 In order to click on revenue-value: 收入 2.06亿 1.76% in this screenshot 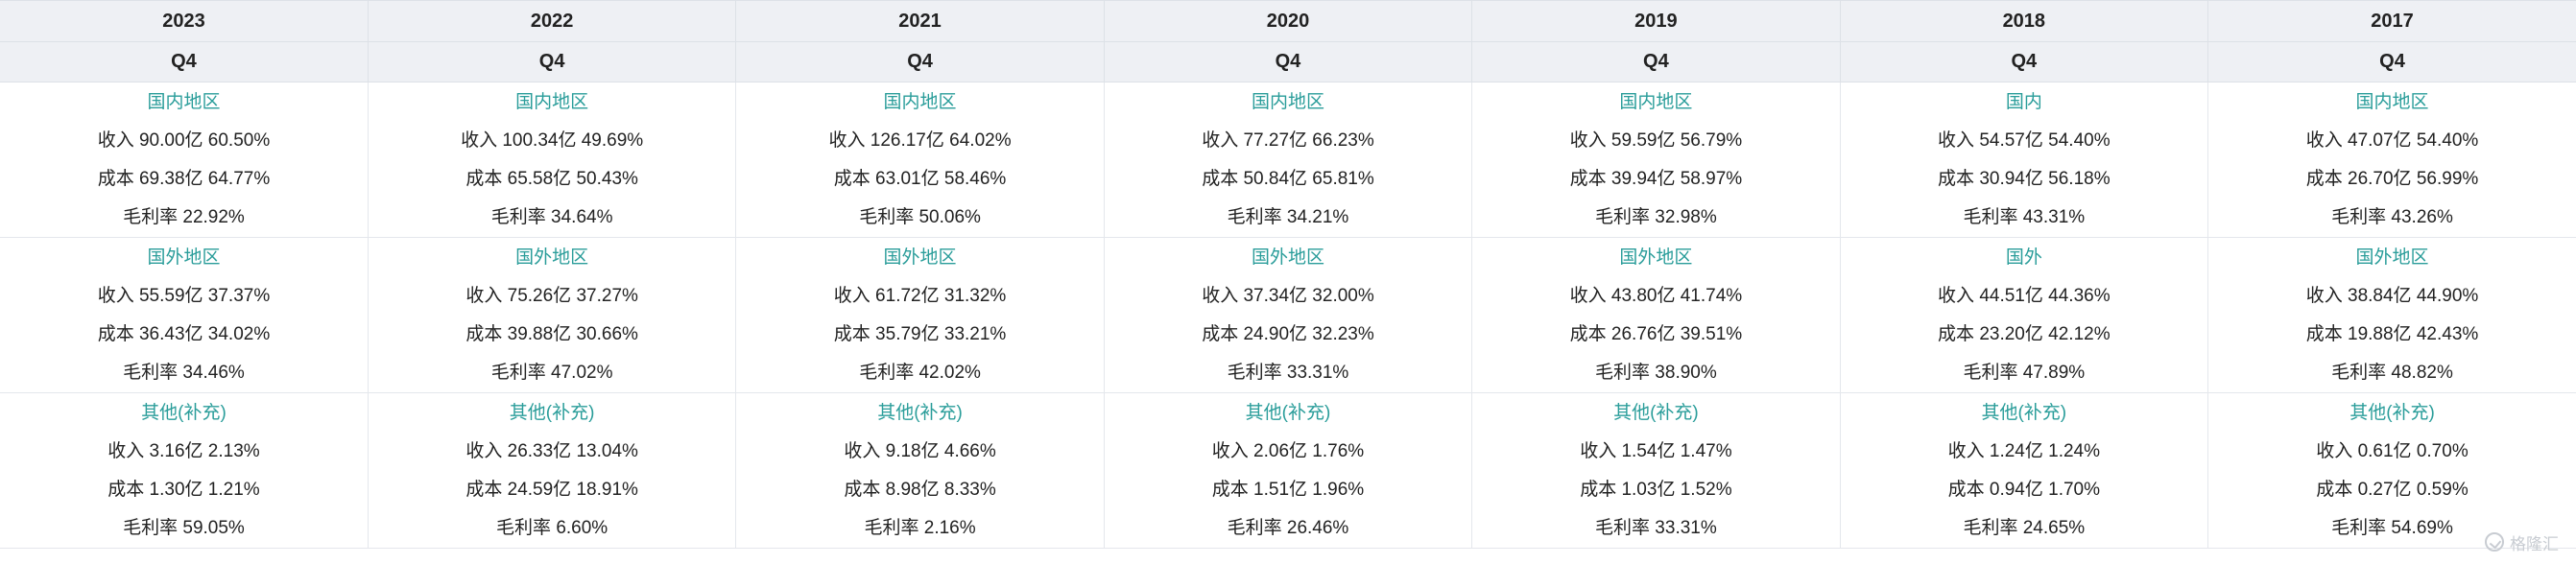, I will do `click(1288, 451)`.